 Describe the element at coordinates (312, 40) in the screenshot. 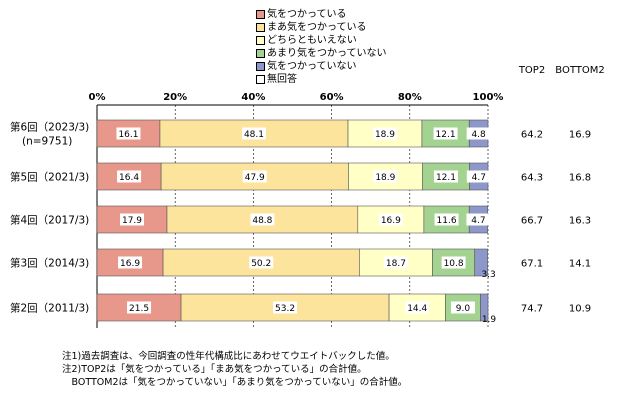

I see `legend-label: どちらともいえない` at that location.